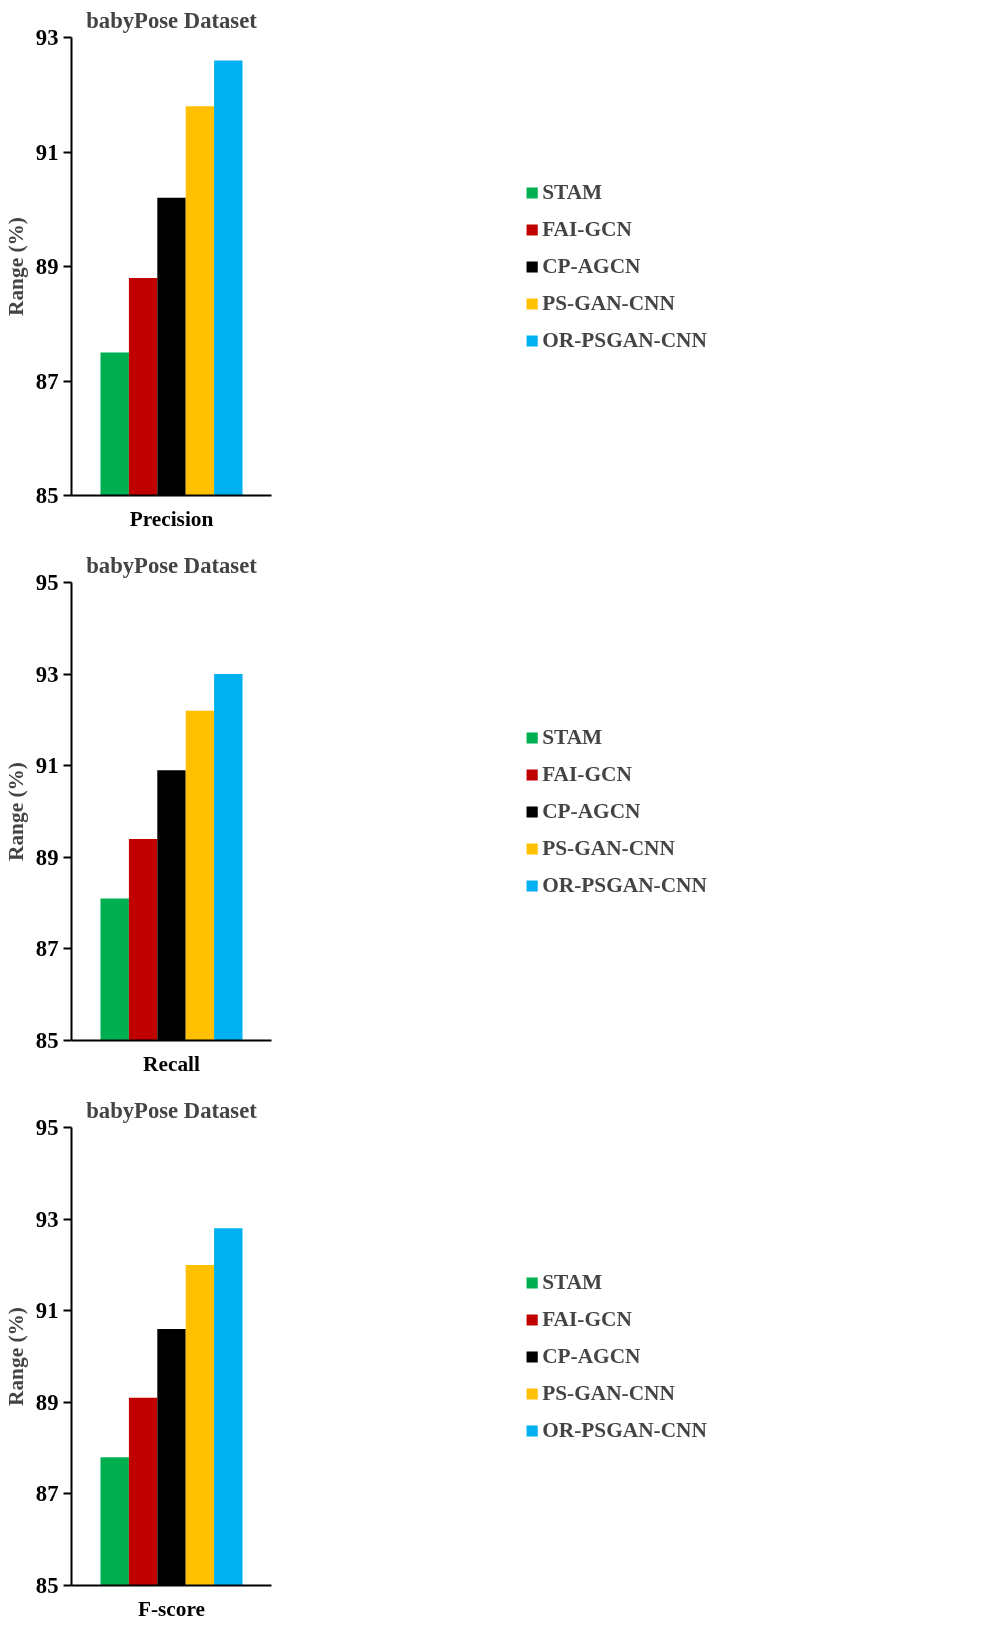 The height and width of the screenshot is (1634, 981). I want to click on x-tick-label: Precision, so click(171, 518).